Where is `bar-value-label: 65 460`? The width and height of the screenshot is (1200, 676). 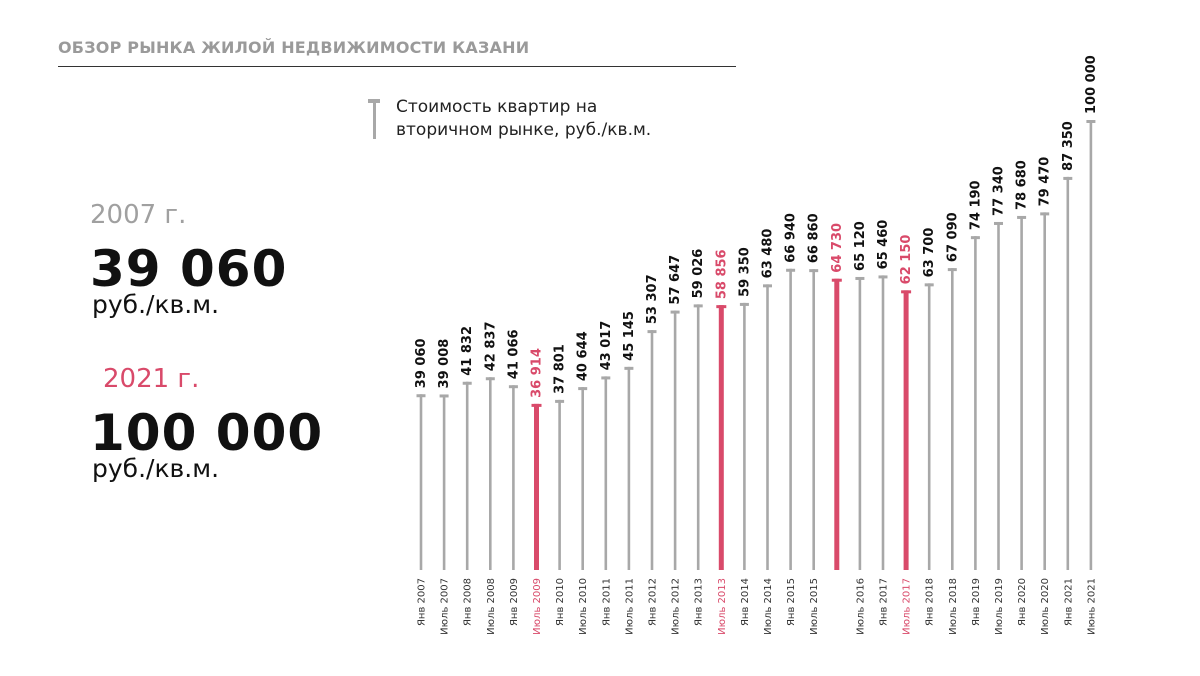 bar-value-label: 65 460 is located at coordinates (883, 245).